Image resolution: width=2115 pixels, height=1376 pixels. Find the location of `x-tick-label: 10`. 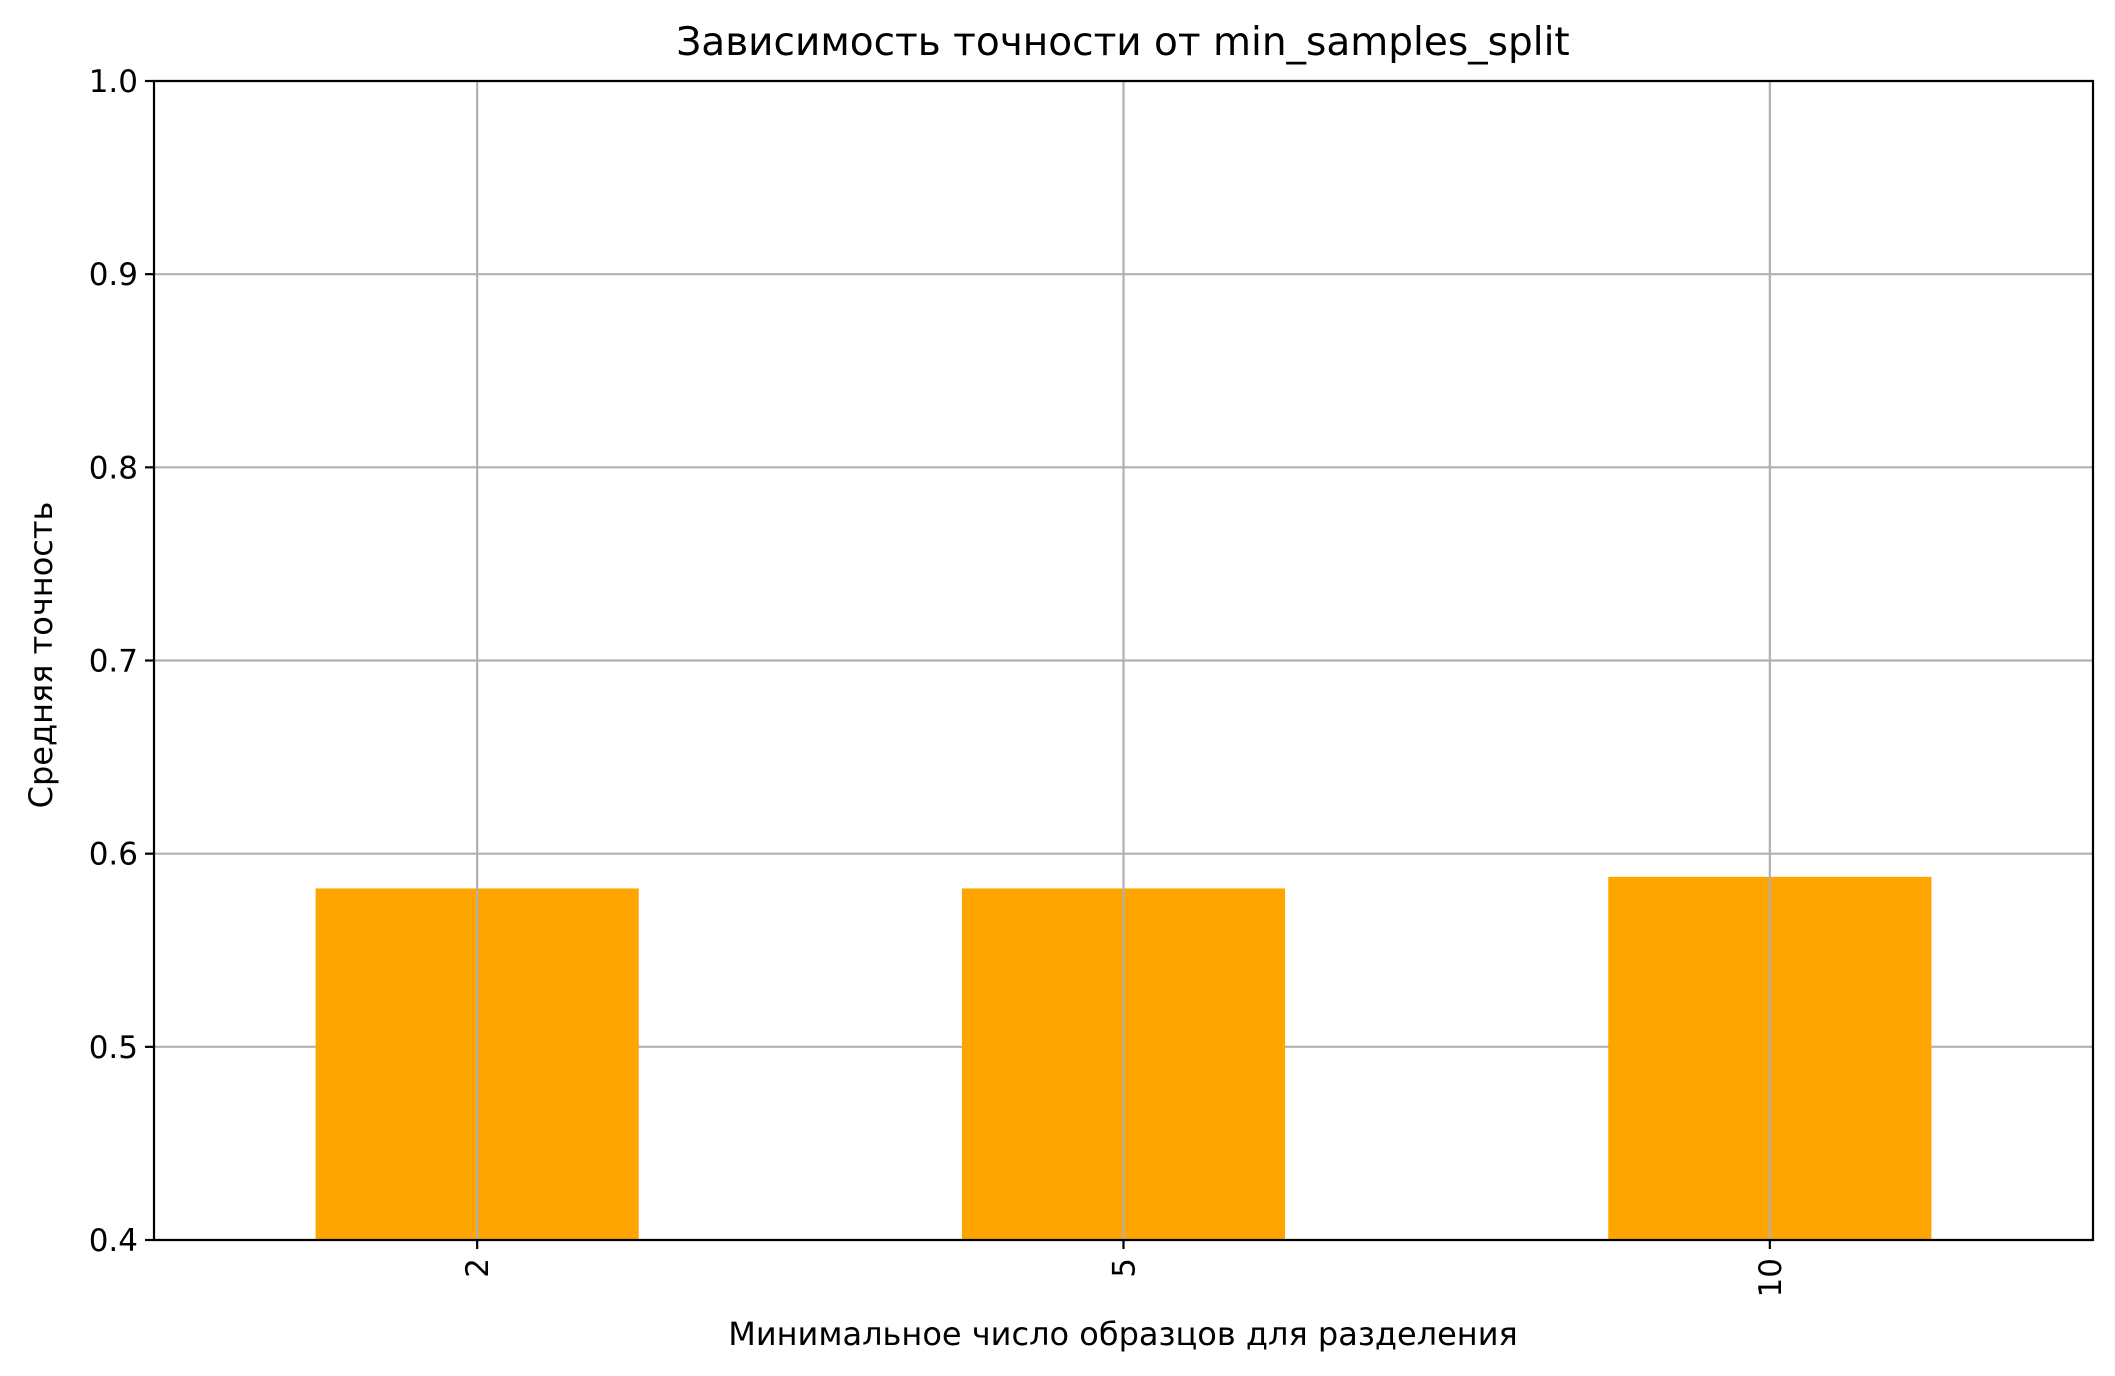

x-tick-label: 10 is located at coordinates (1771, 1277).